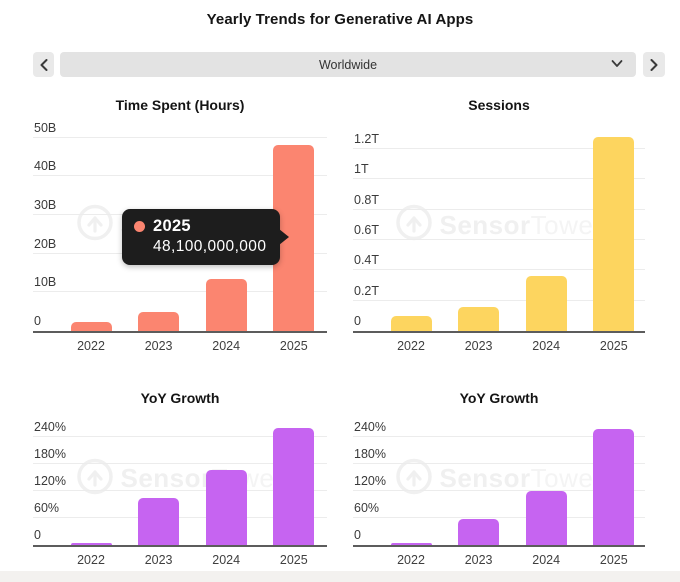  I want to click on y-tick-label: 1T, so click(361, 169).